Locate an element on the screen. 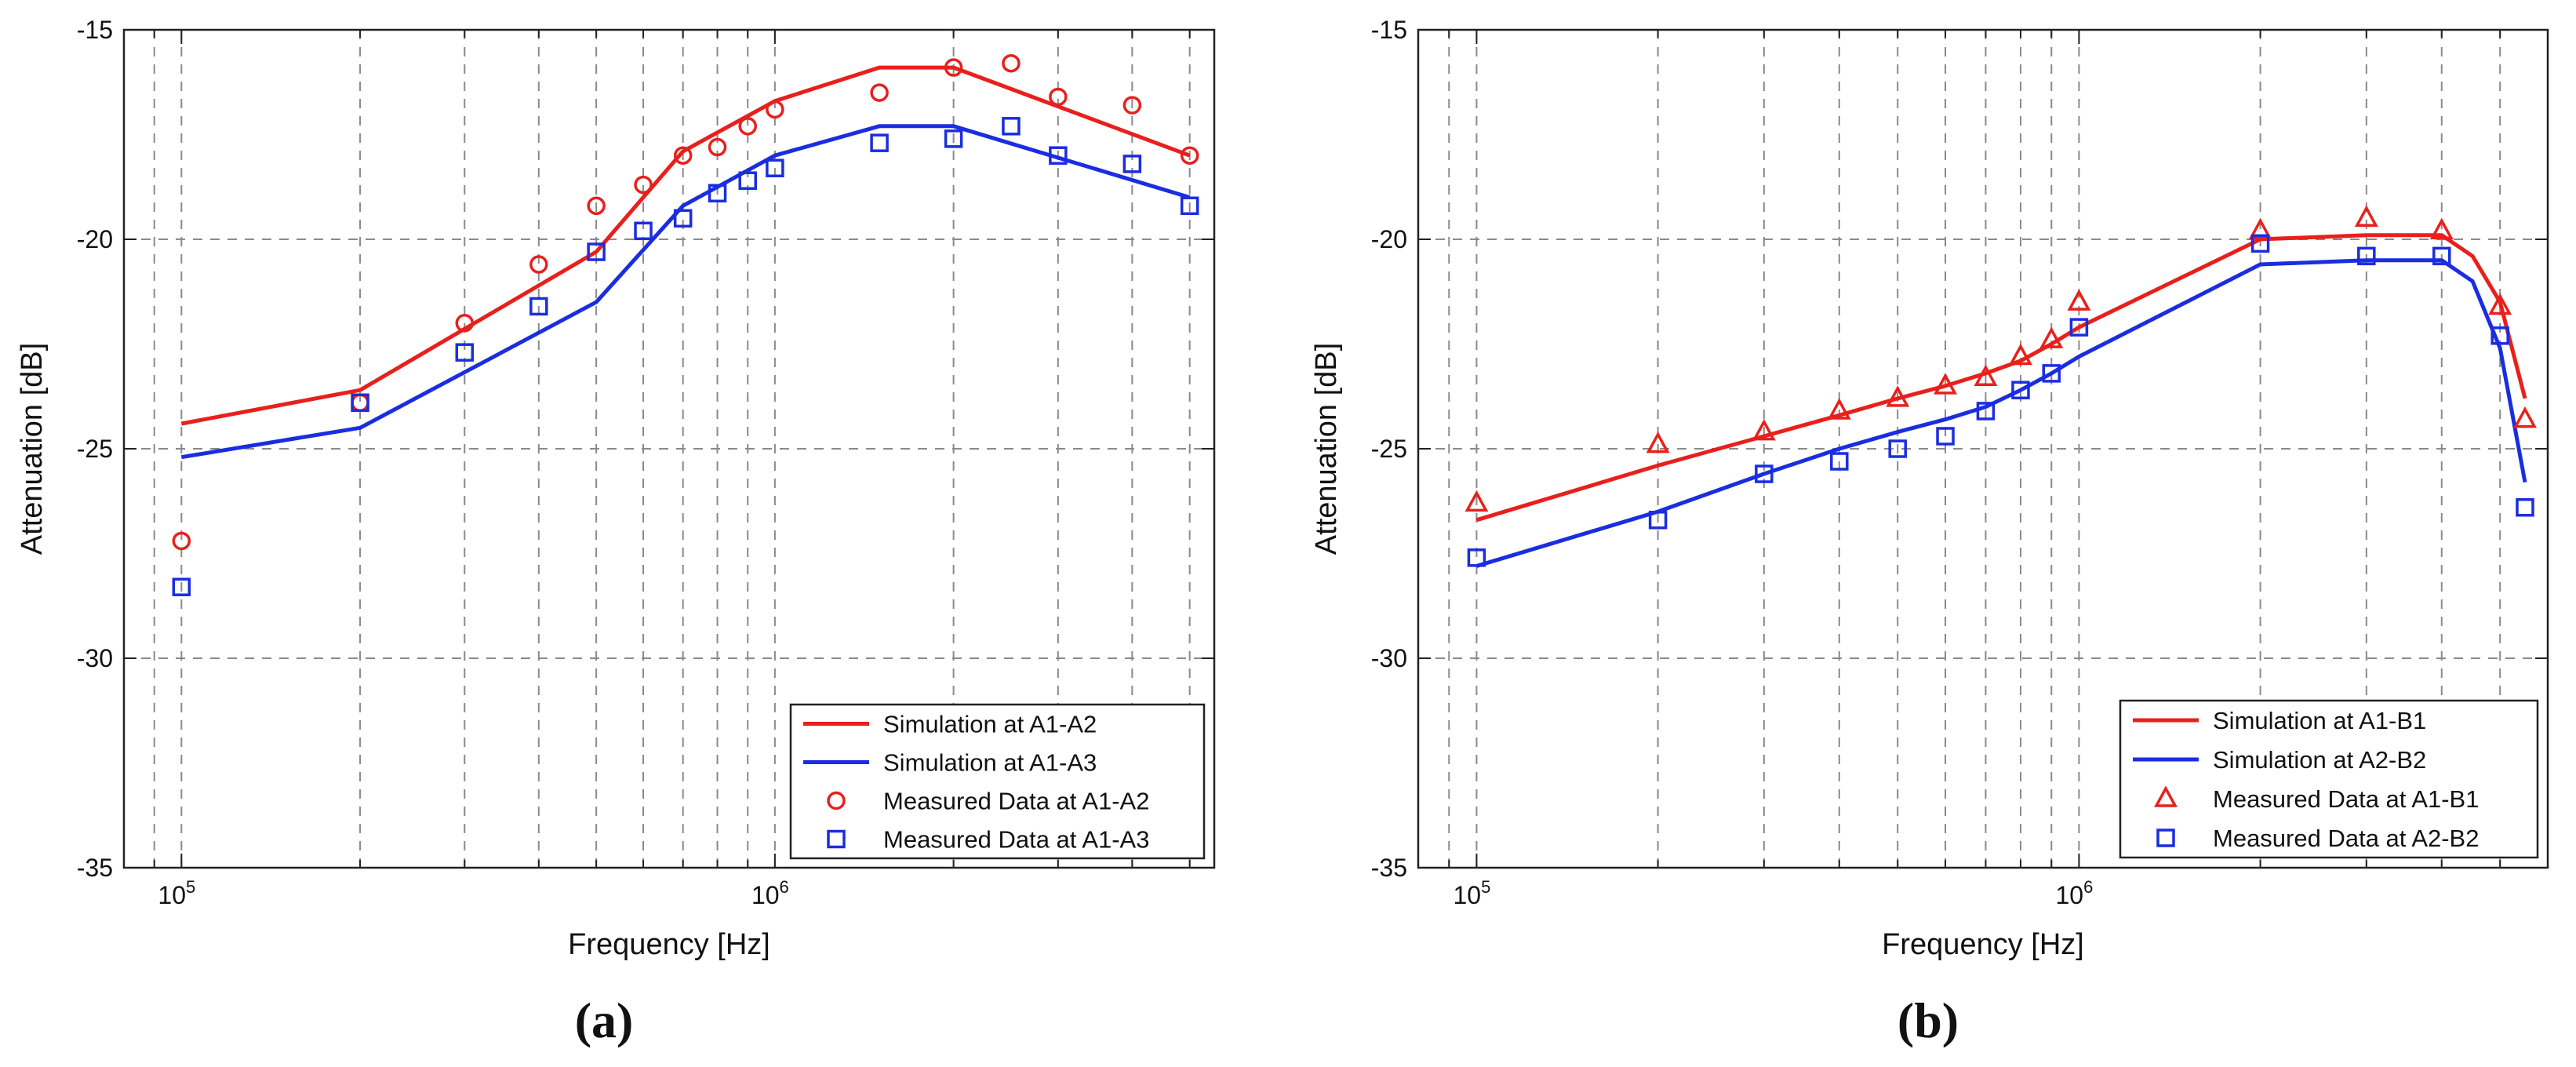  legend-label: Simulation at A1-B1 is located at coordinates (2319, 720).